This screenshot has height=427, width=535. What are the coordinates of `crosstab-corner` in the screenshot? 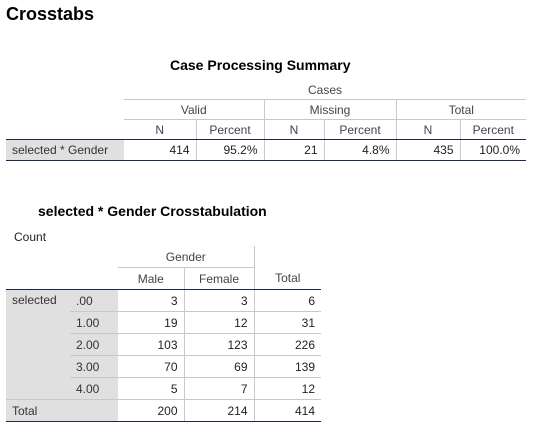 It's located at (38, 257).